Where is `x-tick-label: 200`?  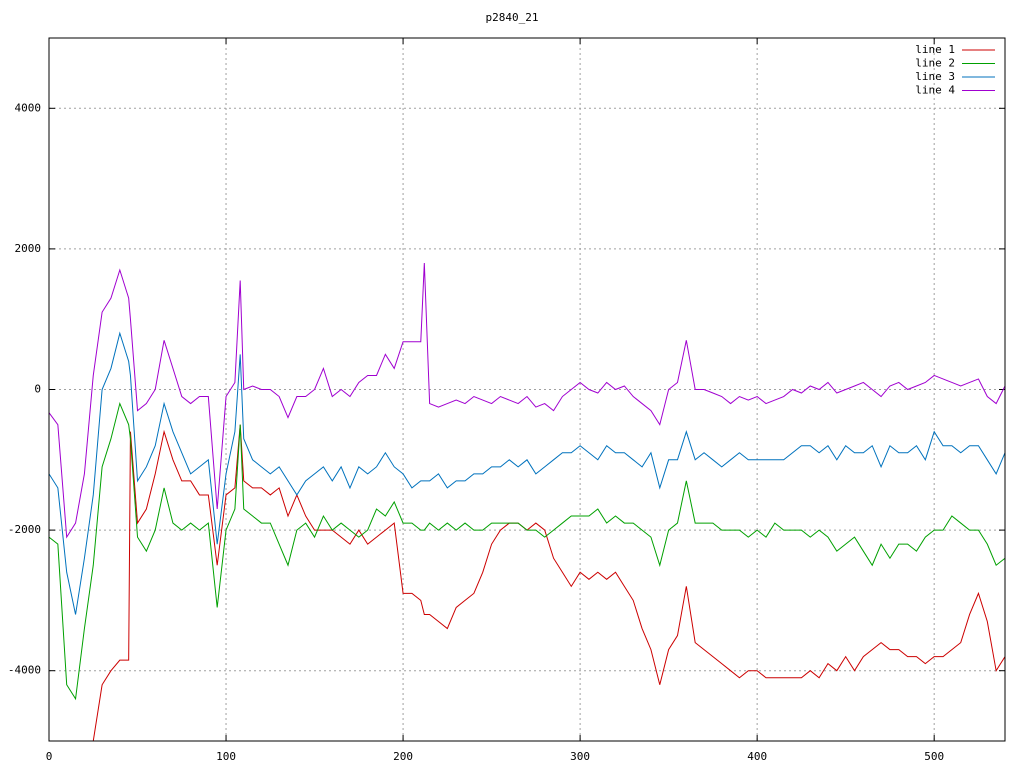
x-tick-label: 200 is located at coordinates (403, 756).